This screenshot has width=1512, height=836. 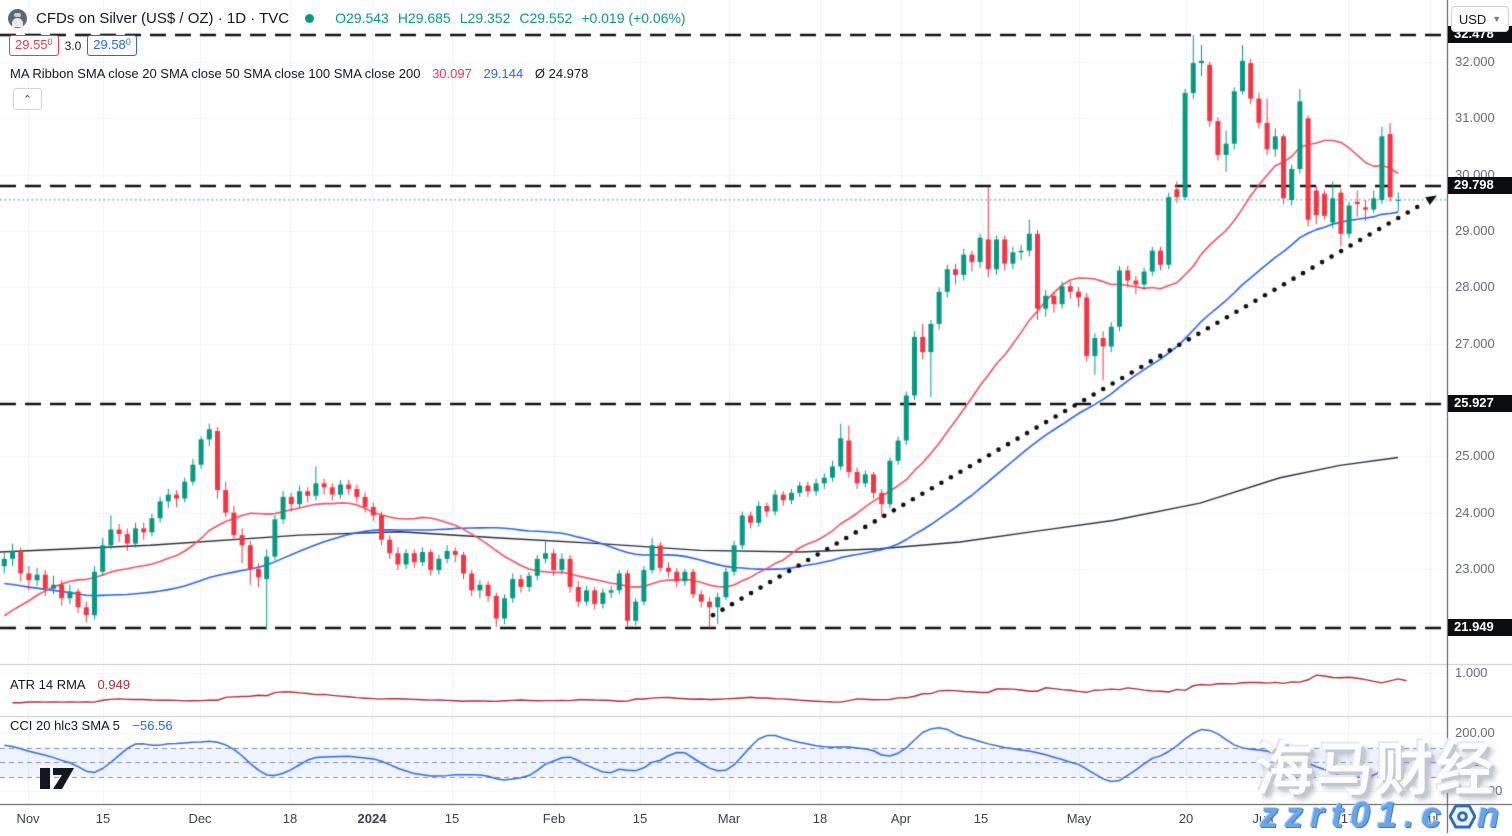 I want to click on time-tick-label: Nov, so click(x=28, y=818).